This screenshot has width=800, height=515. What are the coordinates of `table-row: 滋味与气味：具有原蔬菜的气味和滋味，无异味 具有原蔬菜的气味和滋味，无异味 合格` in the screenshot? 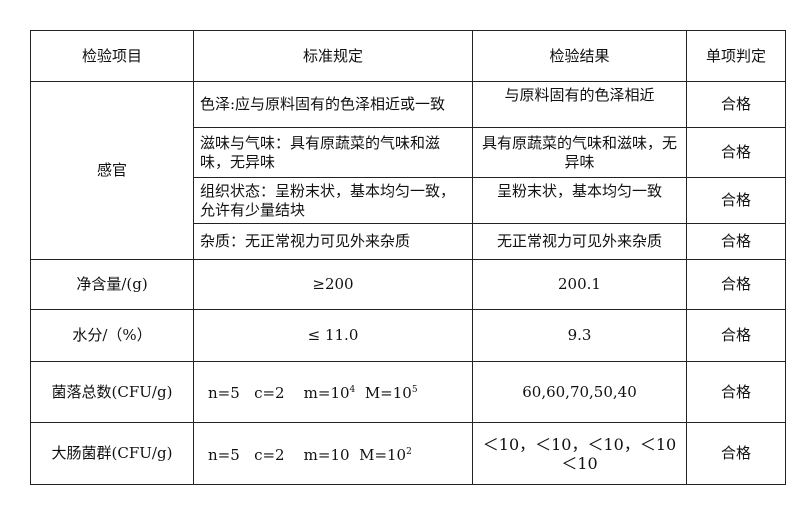 It's located at (408, 152).